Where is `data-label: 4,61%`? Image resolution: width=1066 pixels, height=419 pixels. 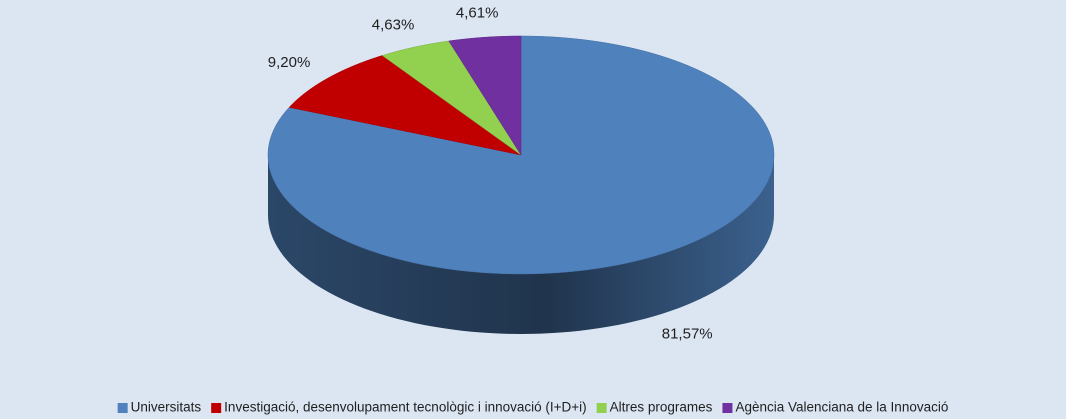 data-label: 4,61% is located at coordinates (477, 13).